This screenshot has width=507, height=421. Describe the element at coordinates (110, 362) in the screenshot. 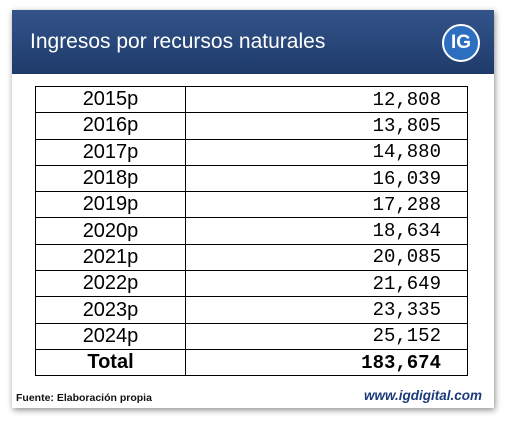

I see `year-cell: Total` at that location.